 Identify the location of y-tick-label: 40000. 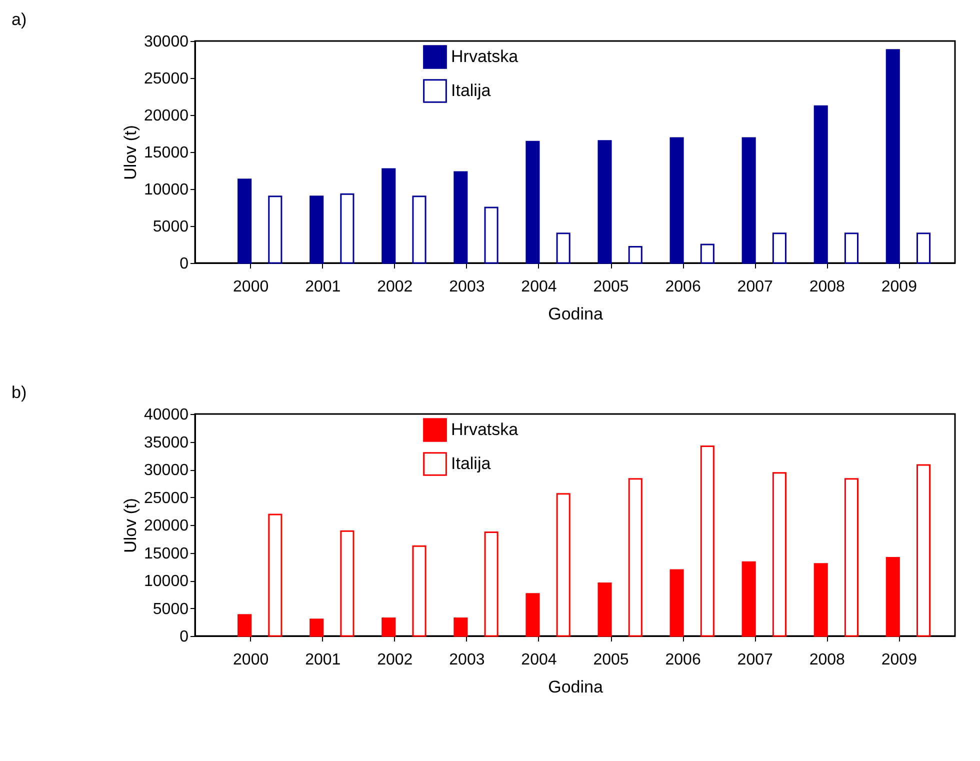
(166, 415).